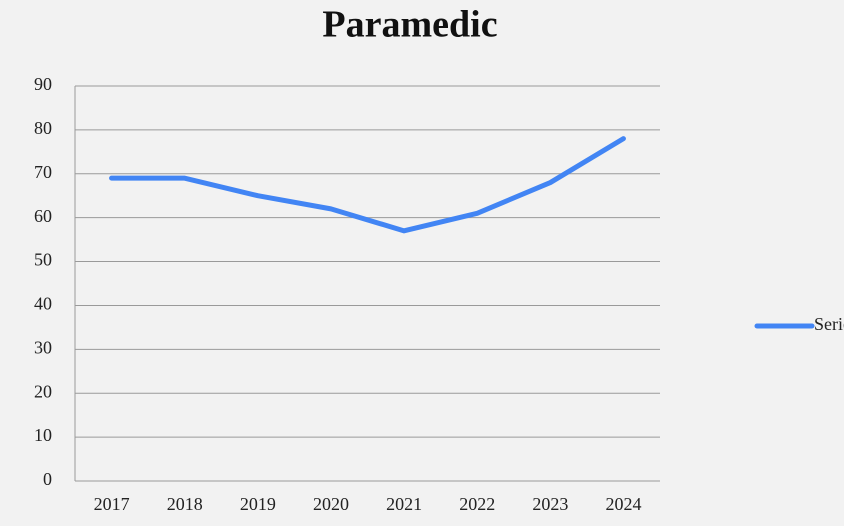 This screenshot has height=526, width=844. Describe the element at coordinates (43, 391) in the screenshot. I see `y-tick-label: 20` at that location.